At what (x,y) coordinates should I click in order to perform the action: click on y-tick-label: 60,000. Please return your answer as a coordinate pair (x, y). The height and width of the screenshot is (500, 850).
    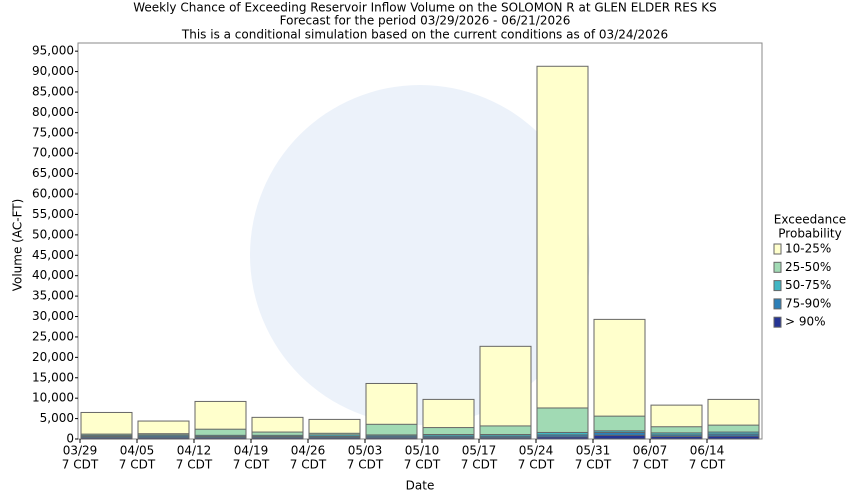
    Looking at the image, I should click on (53, 194).